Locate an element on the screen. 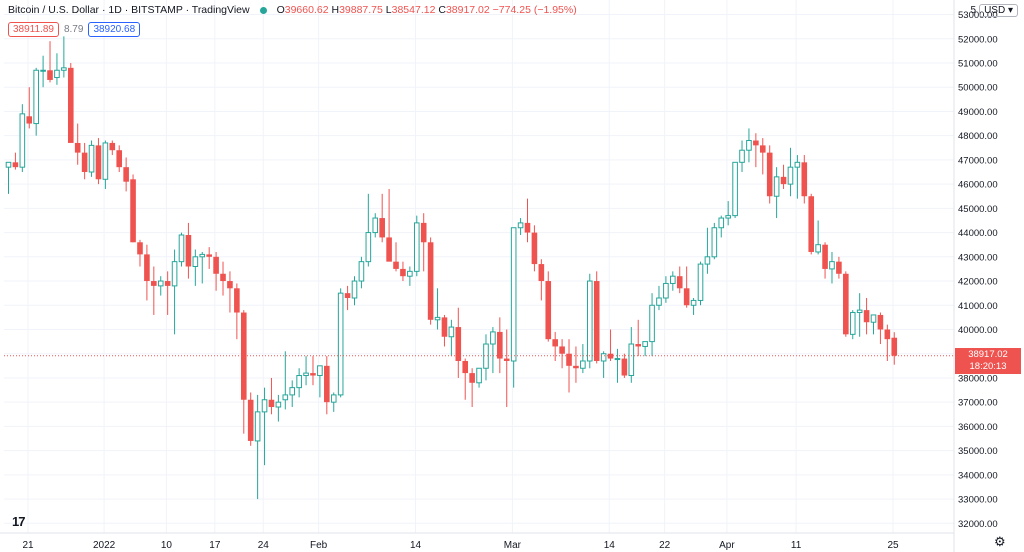  currency-selector: 5 USD ▾ is located at coordinates (994, 10).